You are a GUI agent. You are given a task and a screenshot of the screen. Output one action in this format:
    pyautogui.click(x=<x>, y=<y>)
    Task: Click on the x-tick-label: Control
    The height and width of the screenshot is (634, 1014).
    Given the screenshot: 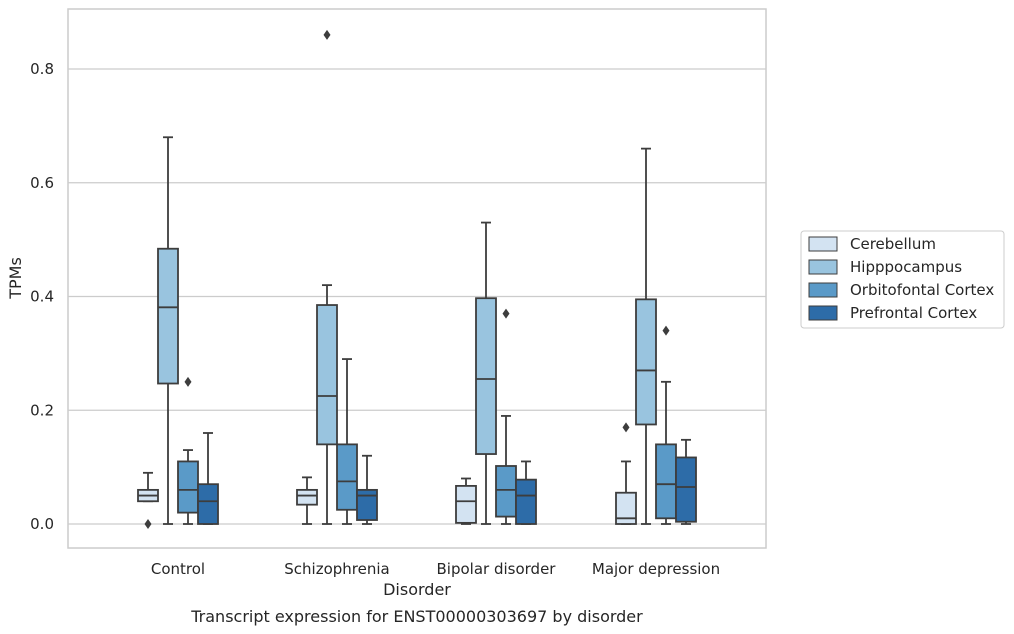 What is the action you would take?
    pyautogui.click(x=178, y=569)
    